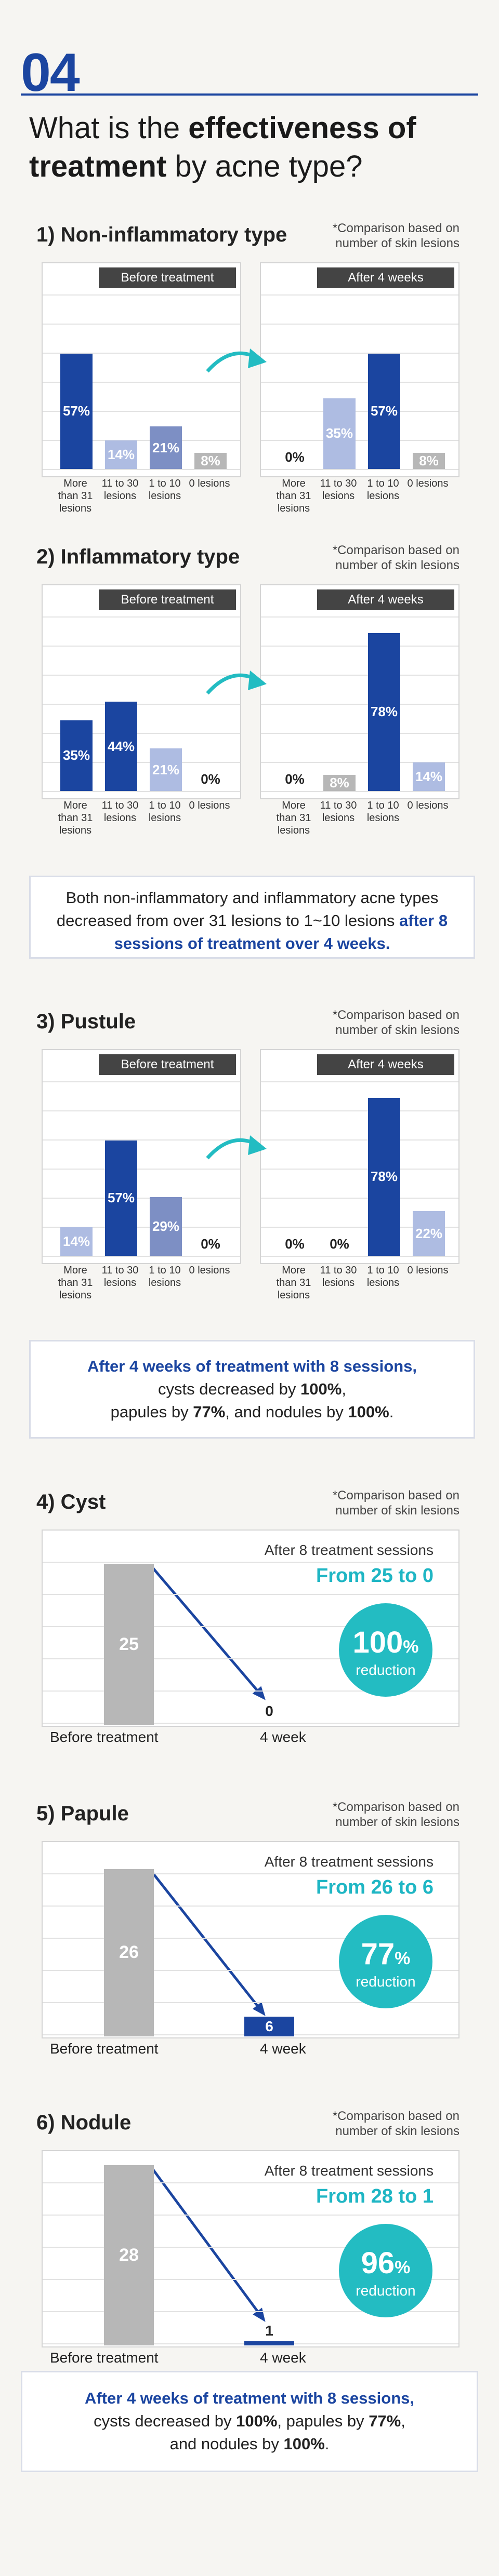  Describe the element at coordinates (167, 599) in the screenshot. I see `before-header: Before treatment` at that location.